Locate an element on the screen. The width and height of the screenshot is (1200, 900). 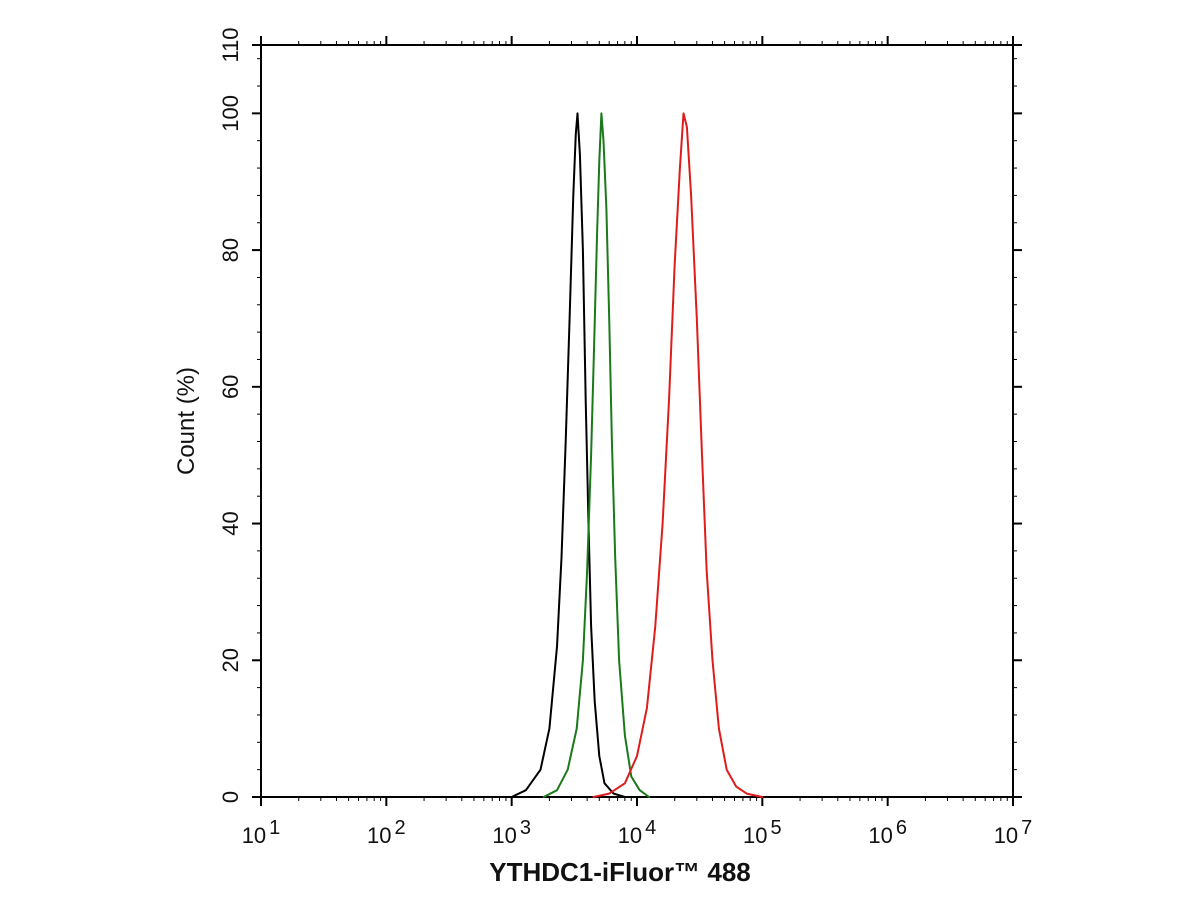
y-axis-title: Count (%) is located at coordinates (186, 421).